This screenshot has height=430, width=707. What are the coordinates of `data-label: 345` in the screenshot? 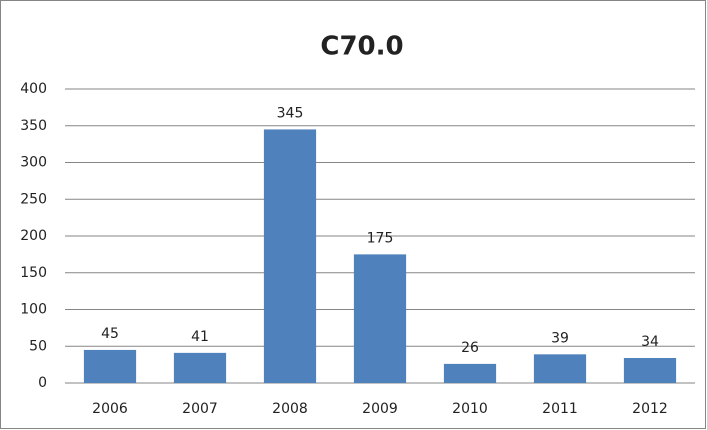 It's located at (290, 113).